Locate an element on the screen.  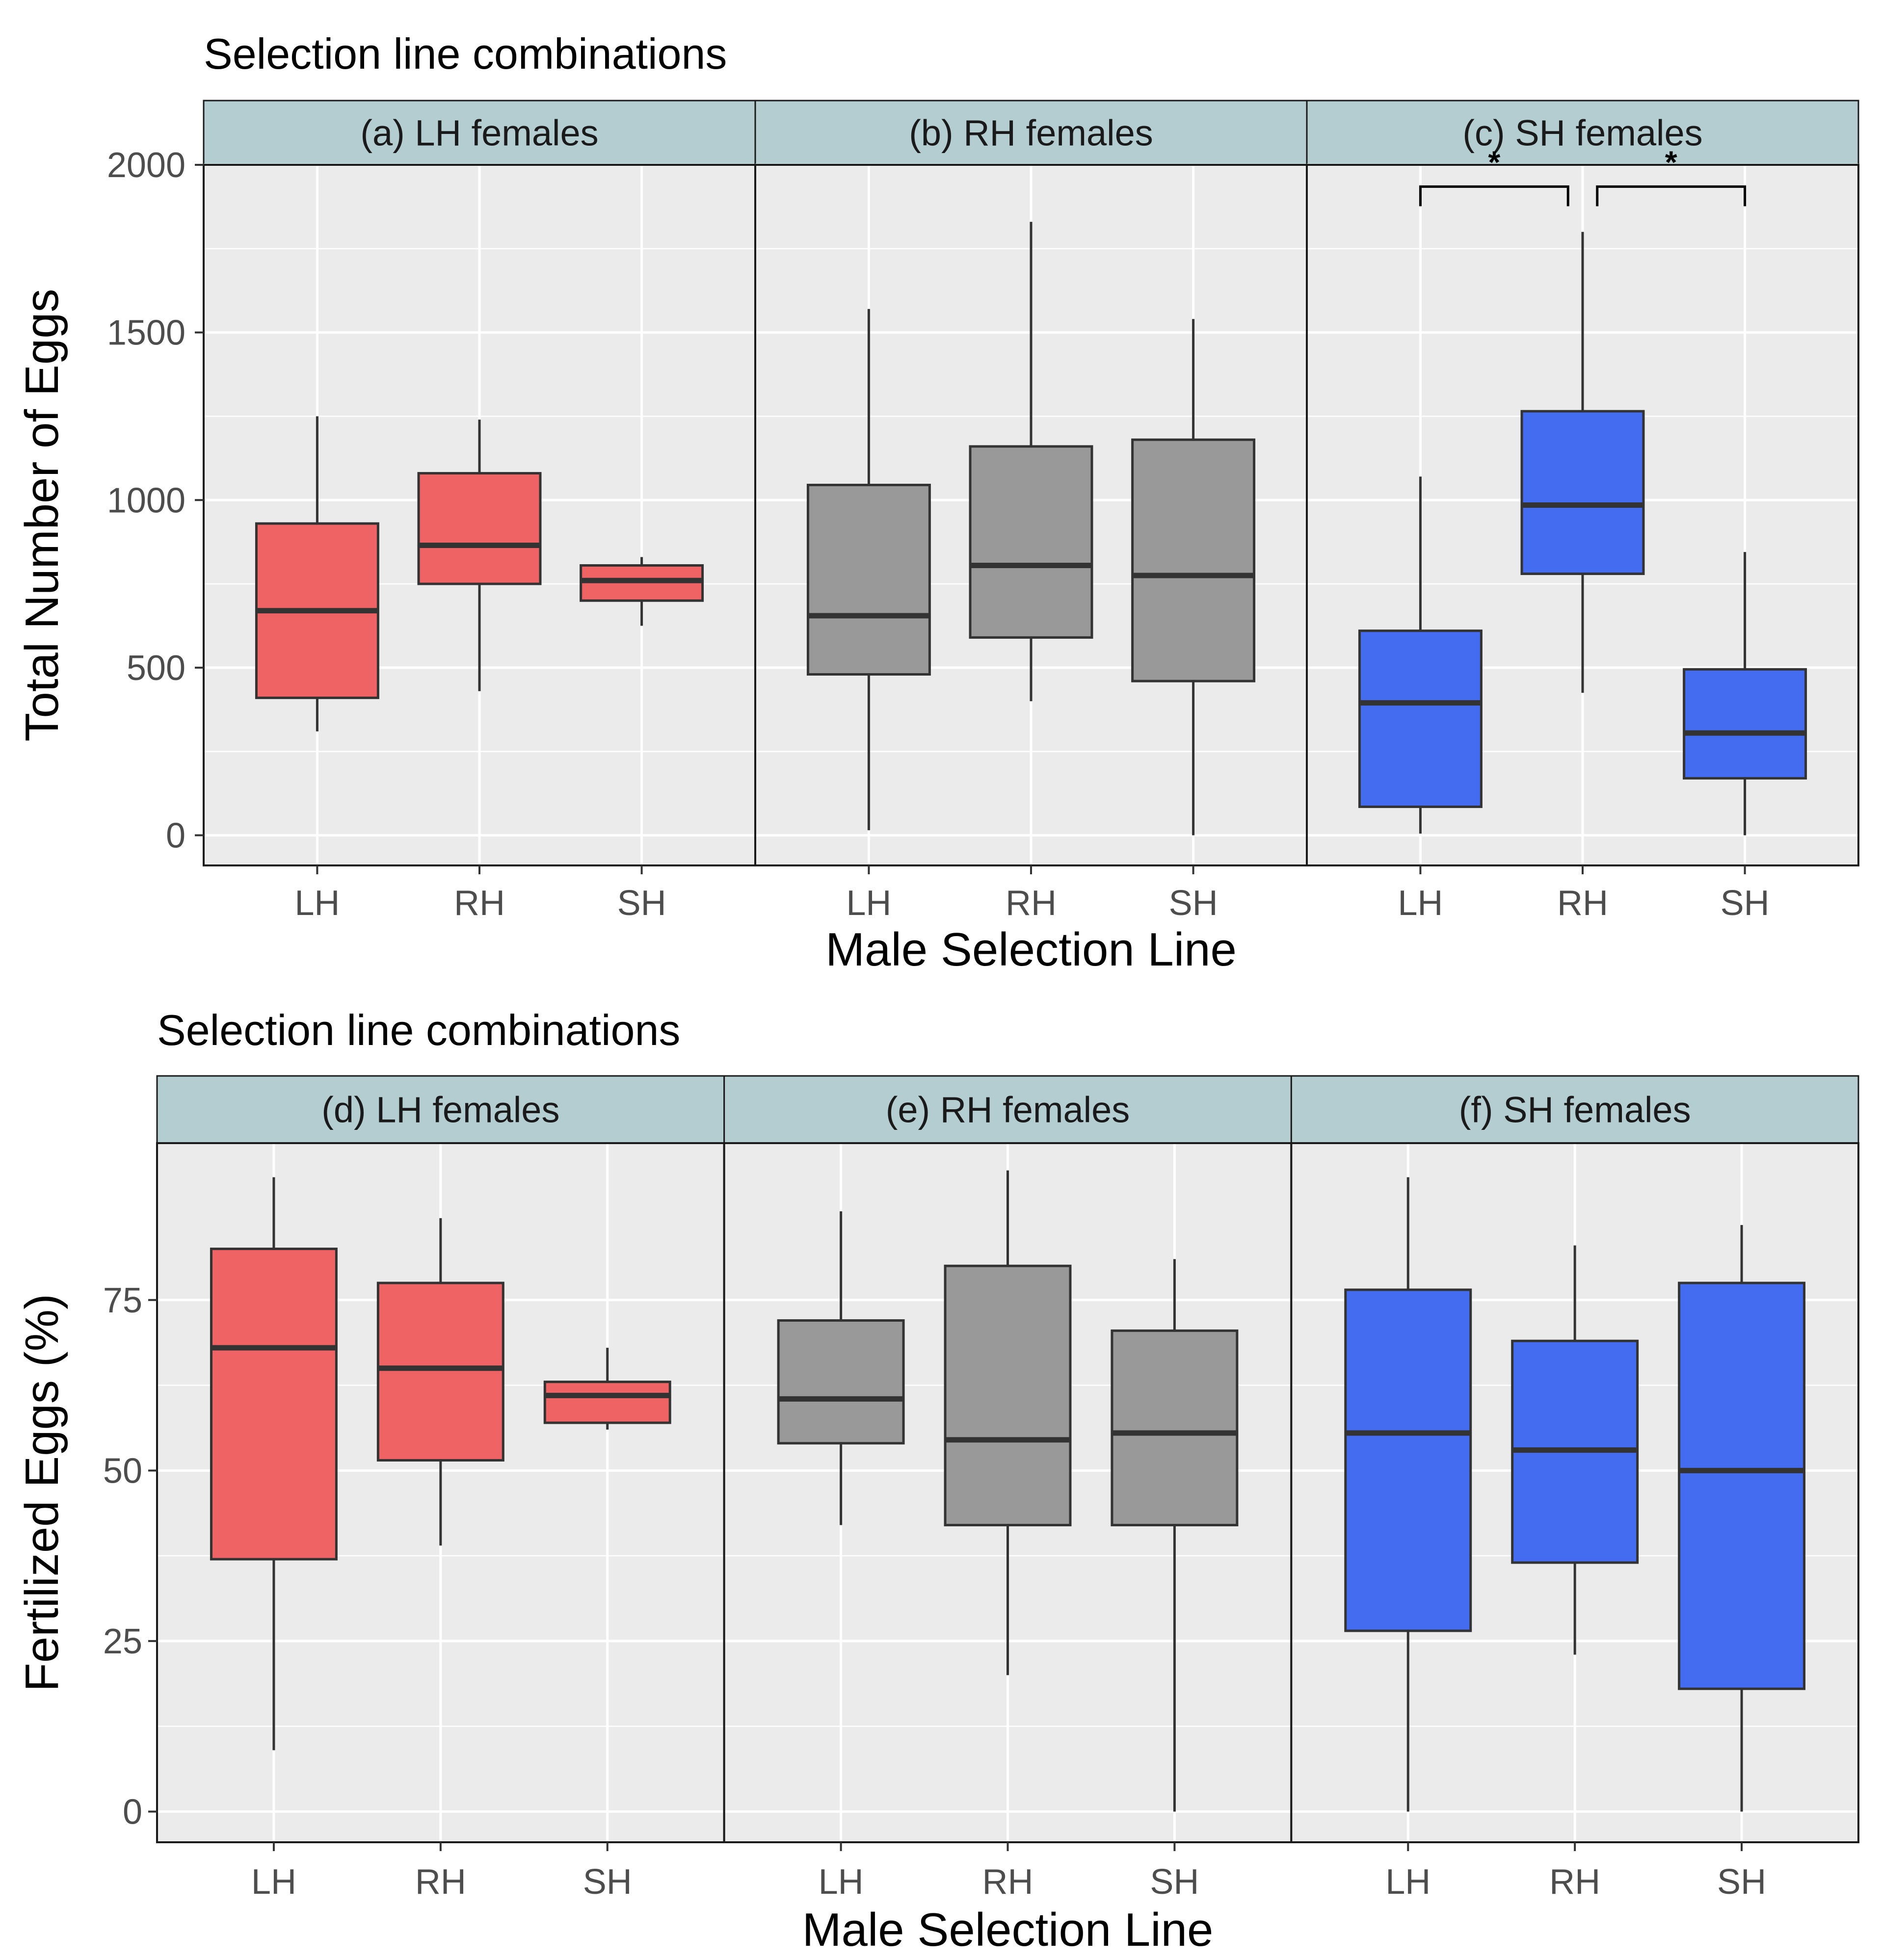
panel-2: (b) RH females LH RH SH is located at coordinates (1031, 512).